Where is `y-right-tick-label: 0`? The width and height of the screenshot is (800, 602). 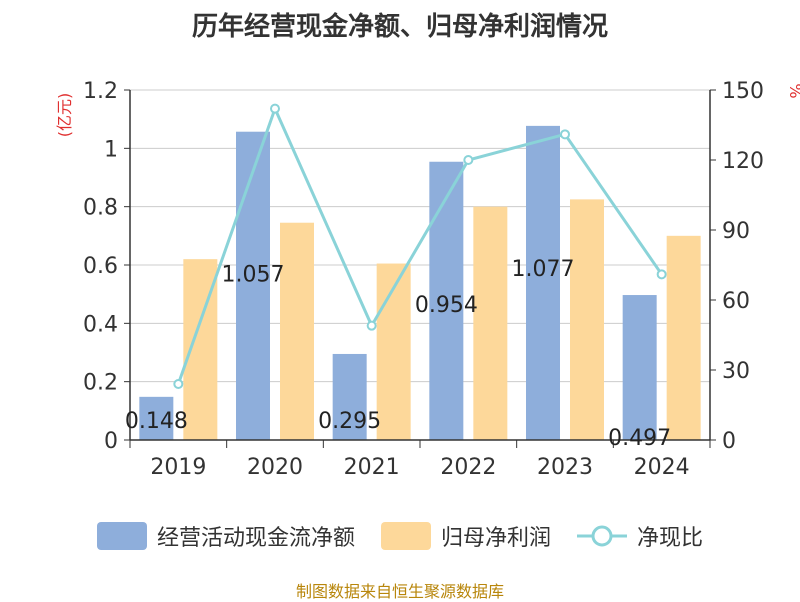 y-right-tick-label: 0 is located at coordinates (729, 441).